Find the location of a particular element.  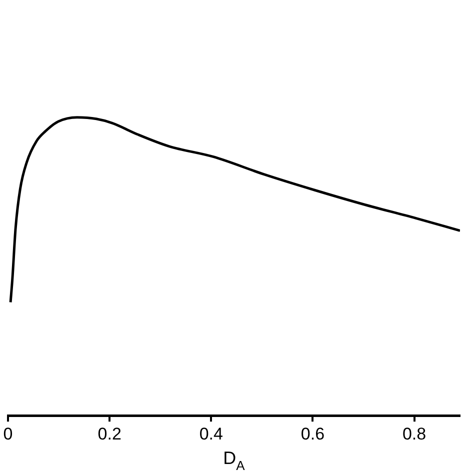

x-tick-label: 0 is located at coordinates (8, 434).